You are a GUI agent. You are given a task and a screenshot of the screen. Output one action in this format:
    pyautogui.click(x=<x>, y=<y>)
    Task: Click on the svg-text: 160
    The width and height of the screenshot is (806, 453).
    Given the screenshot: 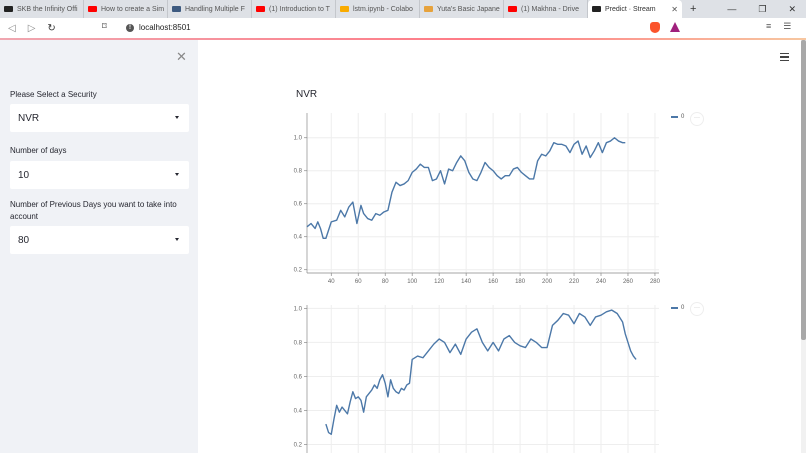 What is the action you would take?
    pyautogui.click(x=493, y=282)
    